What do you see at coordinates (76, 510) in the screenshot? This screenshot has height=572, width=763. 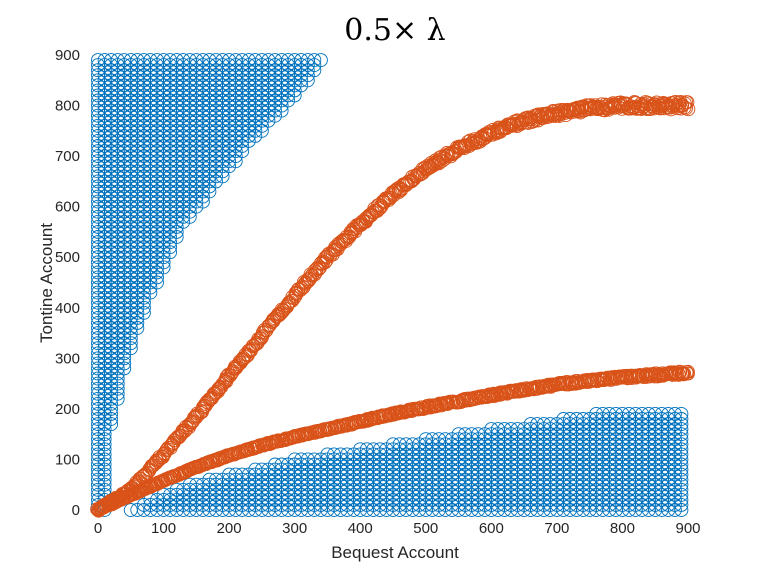 I see `y-tick-label: 0` at bounding box center [76, 510].